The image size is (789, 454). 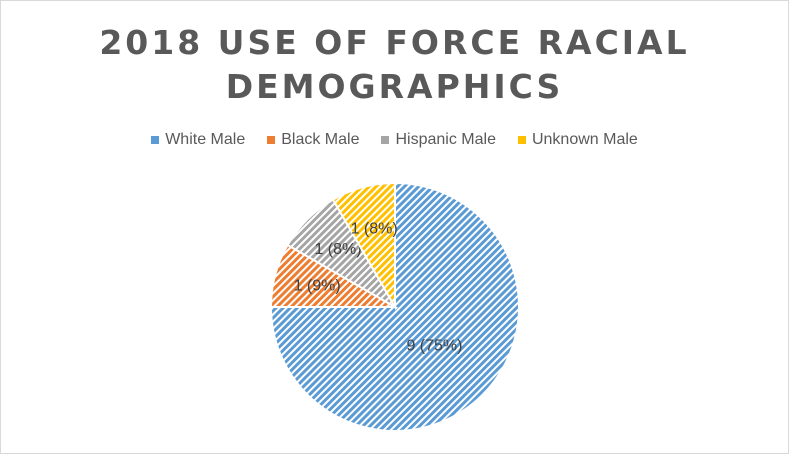 I want to click on legend-swatch-unknown-male, so click(x=521, y=140).